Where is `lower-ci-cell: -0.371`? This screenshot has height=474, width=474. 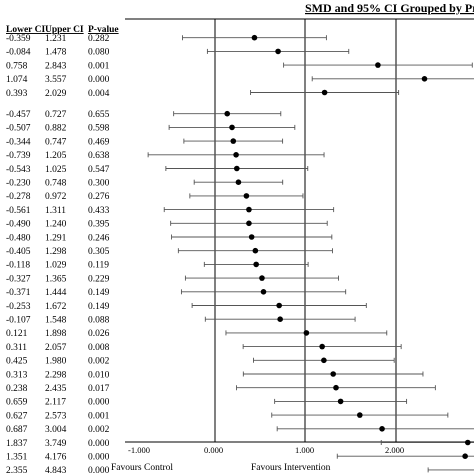 lower-ci-cell: -0.371 is located at coordinates (18, 293).